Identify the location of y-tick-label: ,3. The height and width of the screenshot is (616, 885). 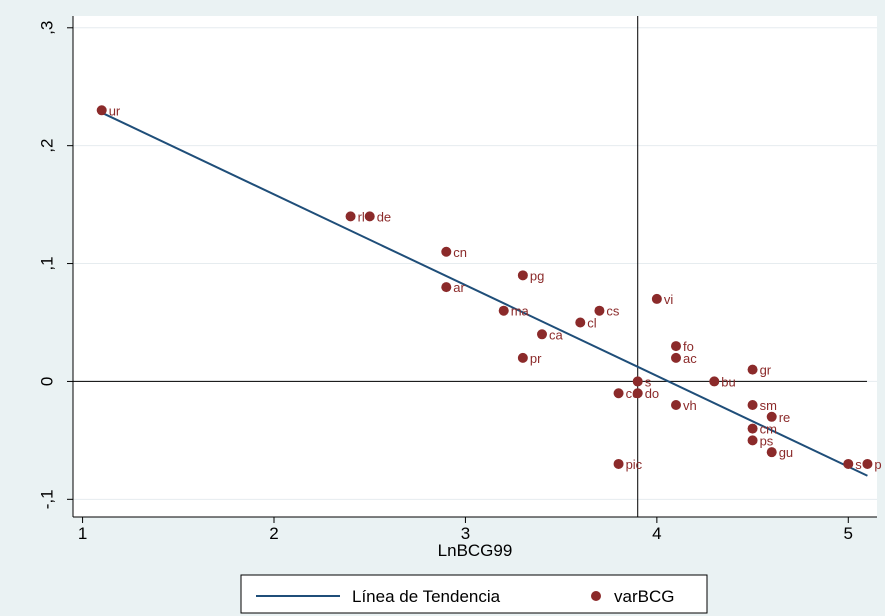
(47, 28).